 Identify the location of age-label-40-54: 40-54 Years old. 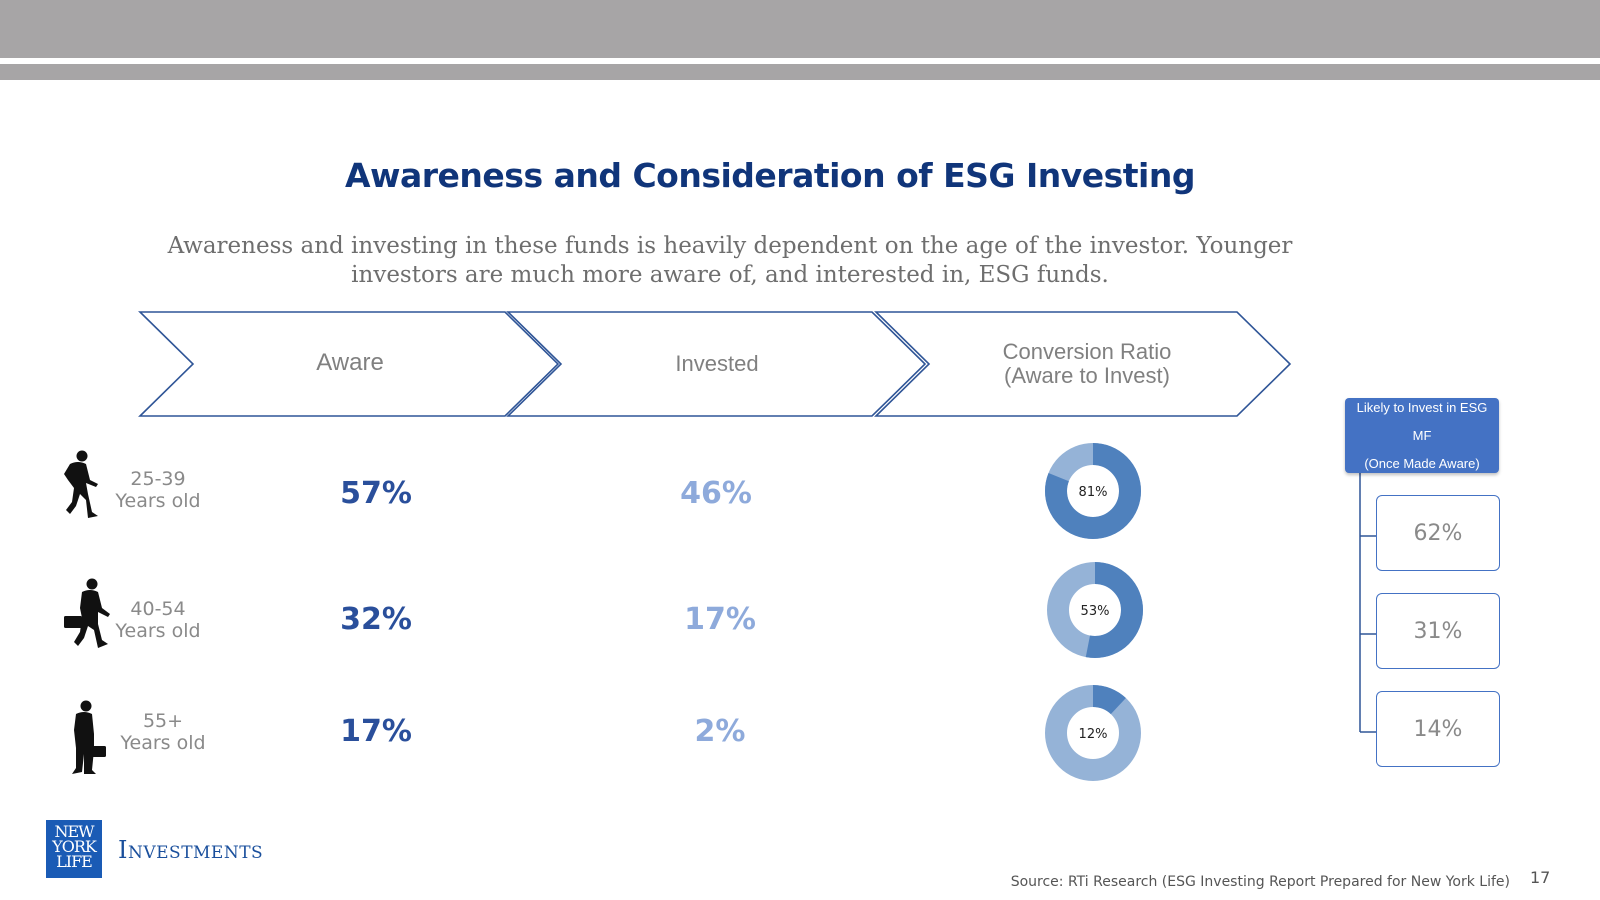
(158, 620).